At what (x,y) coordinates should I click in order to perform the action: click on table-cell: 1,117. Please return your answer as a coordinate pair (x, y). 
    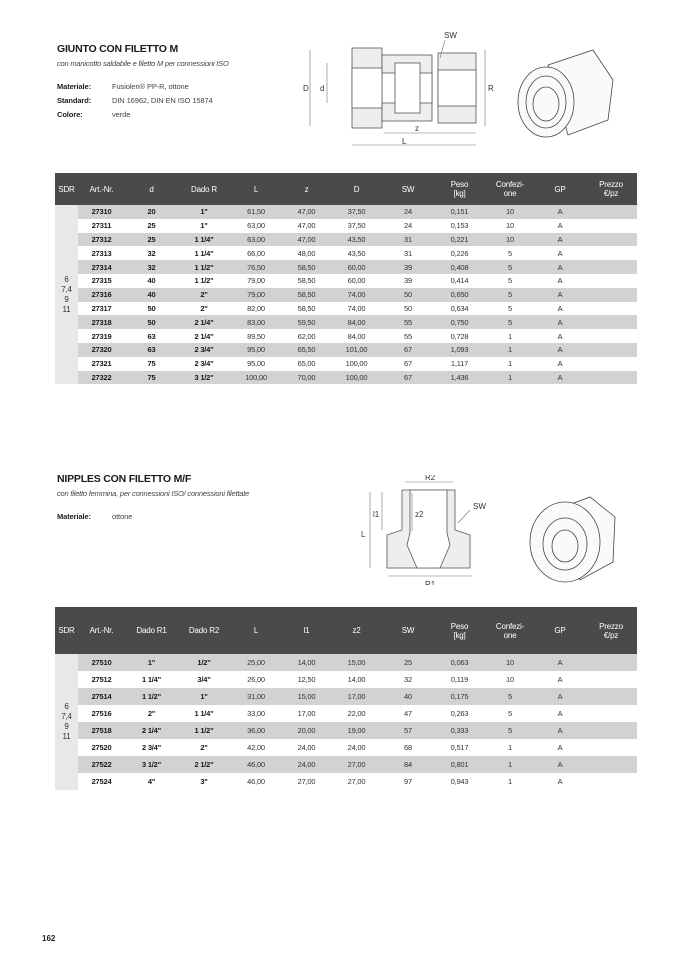
    Looking at the image, I should click on (459, 364).